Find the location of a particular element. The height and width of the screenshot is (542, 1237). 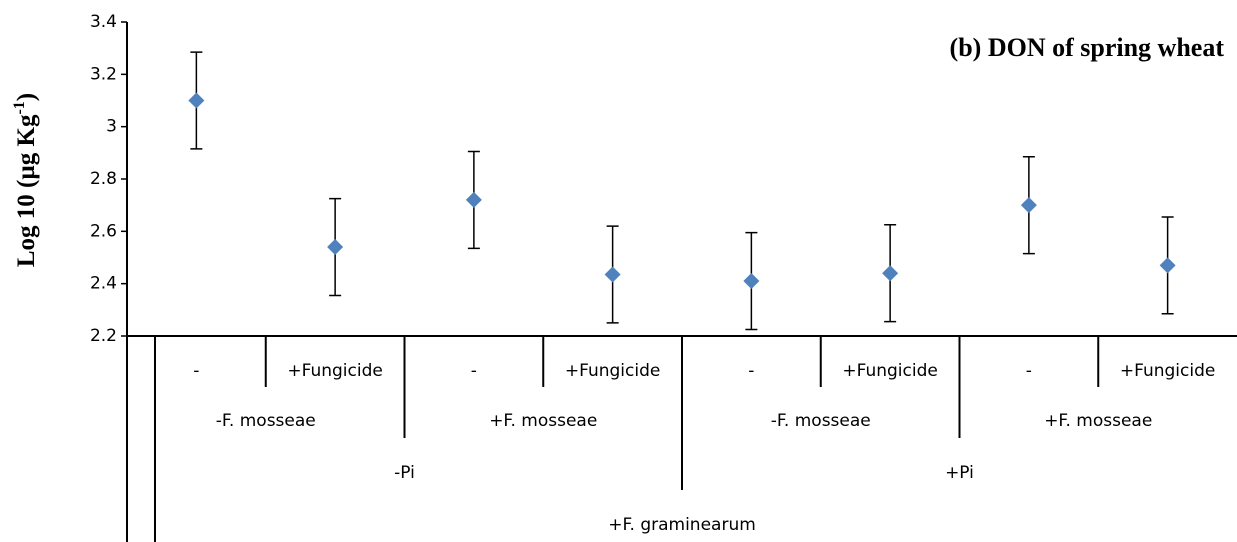

y-tick-label: 2.6 is located at coordinates (103, 231).